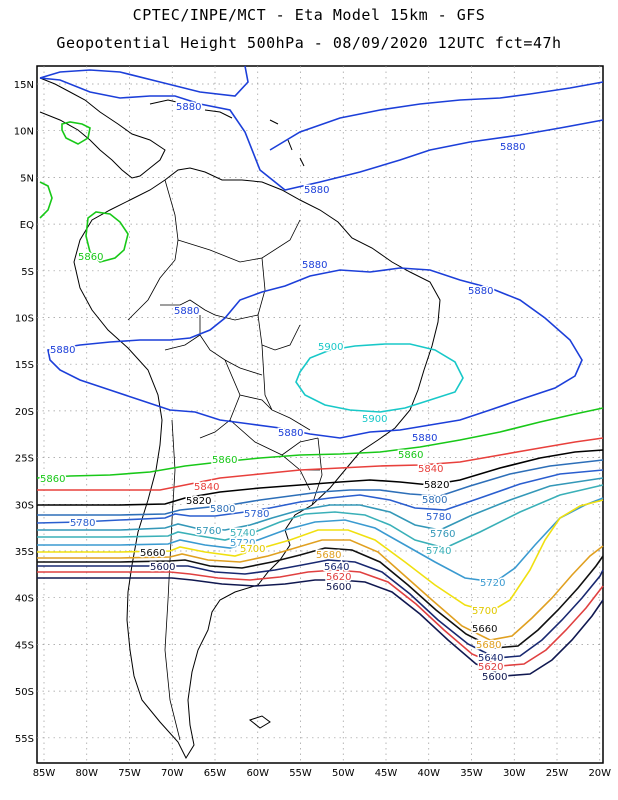  I want to click on lat-tick-label: 55S, so click(24, 739).